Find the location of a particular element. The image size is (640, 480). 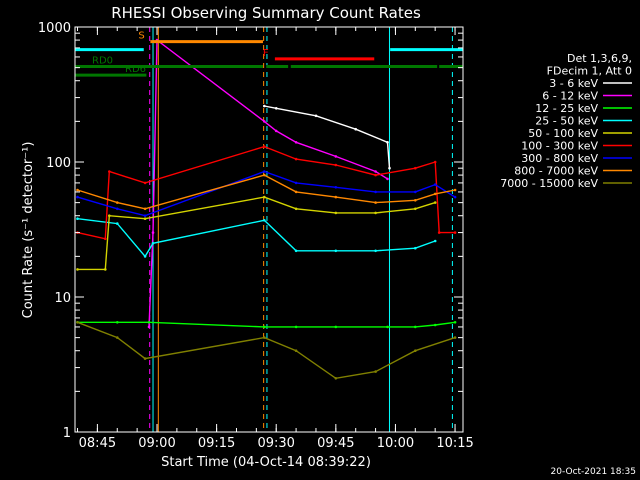

timestamp-label: 20-Oct-2021 18:35 is located at coordinates (593, 472).